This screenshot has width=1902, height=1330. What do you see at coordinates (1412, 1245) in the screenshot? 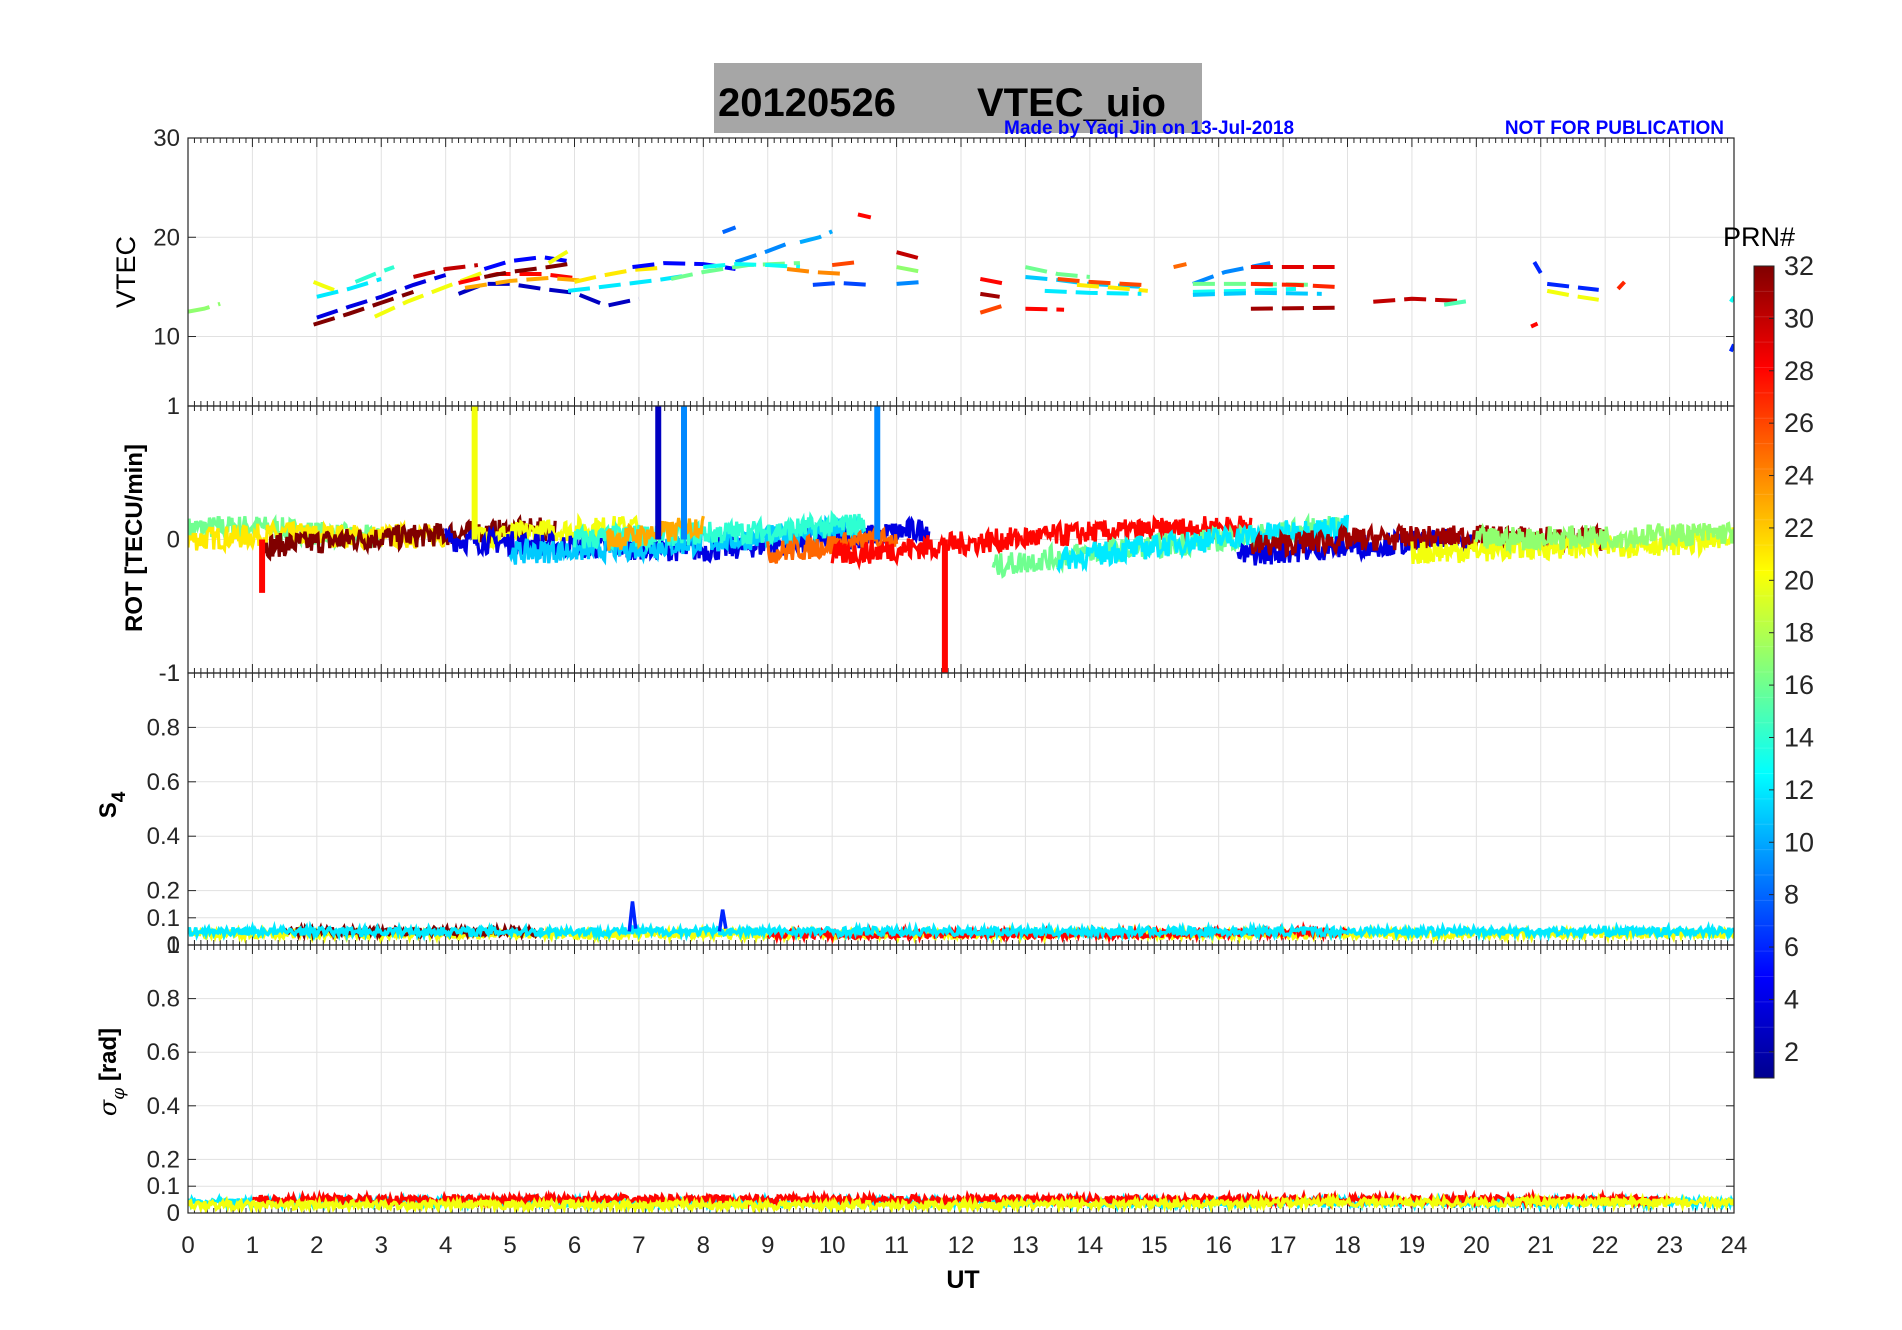
I see `x-tick-label: 19` at bounding box center [1412, 1245].